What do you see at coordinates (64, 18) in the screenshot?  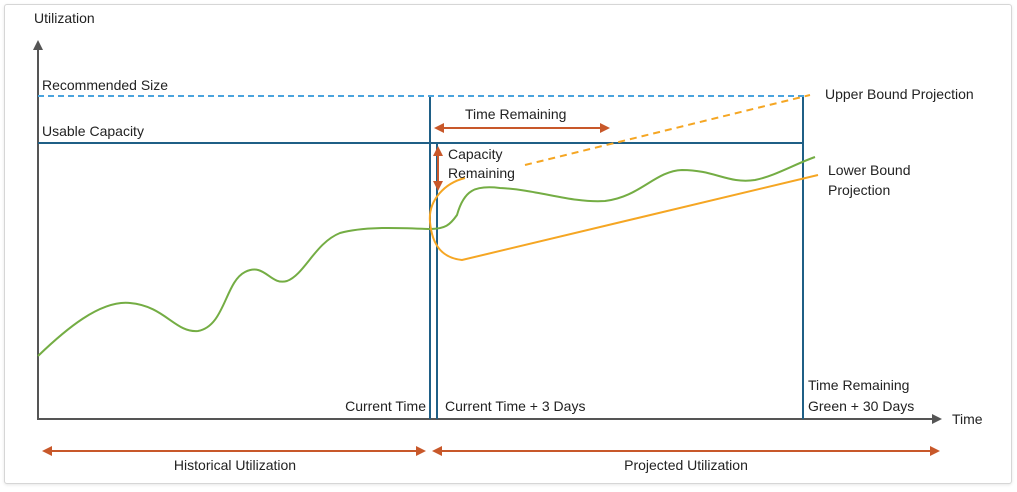 I see `y-axis-label: Utilization` at bounding box center [64, 18].